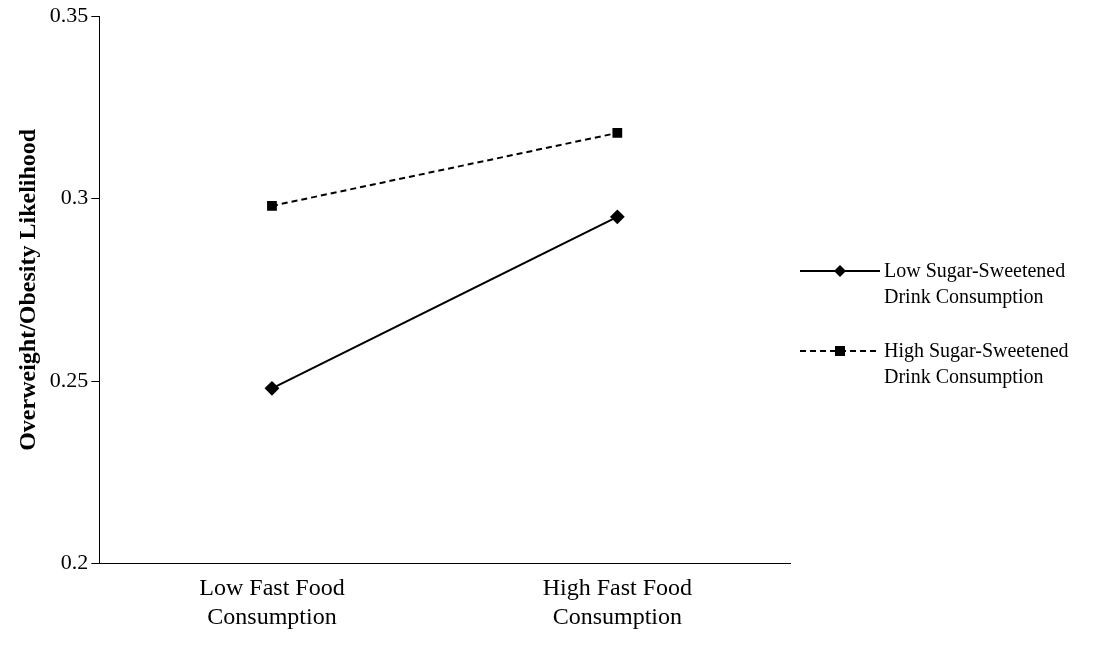 The image size is (1106, 645). Describe the element at coordinates (74, 197) in the screenshot. I see `y-tick-label: 0.3` at that location.